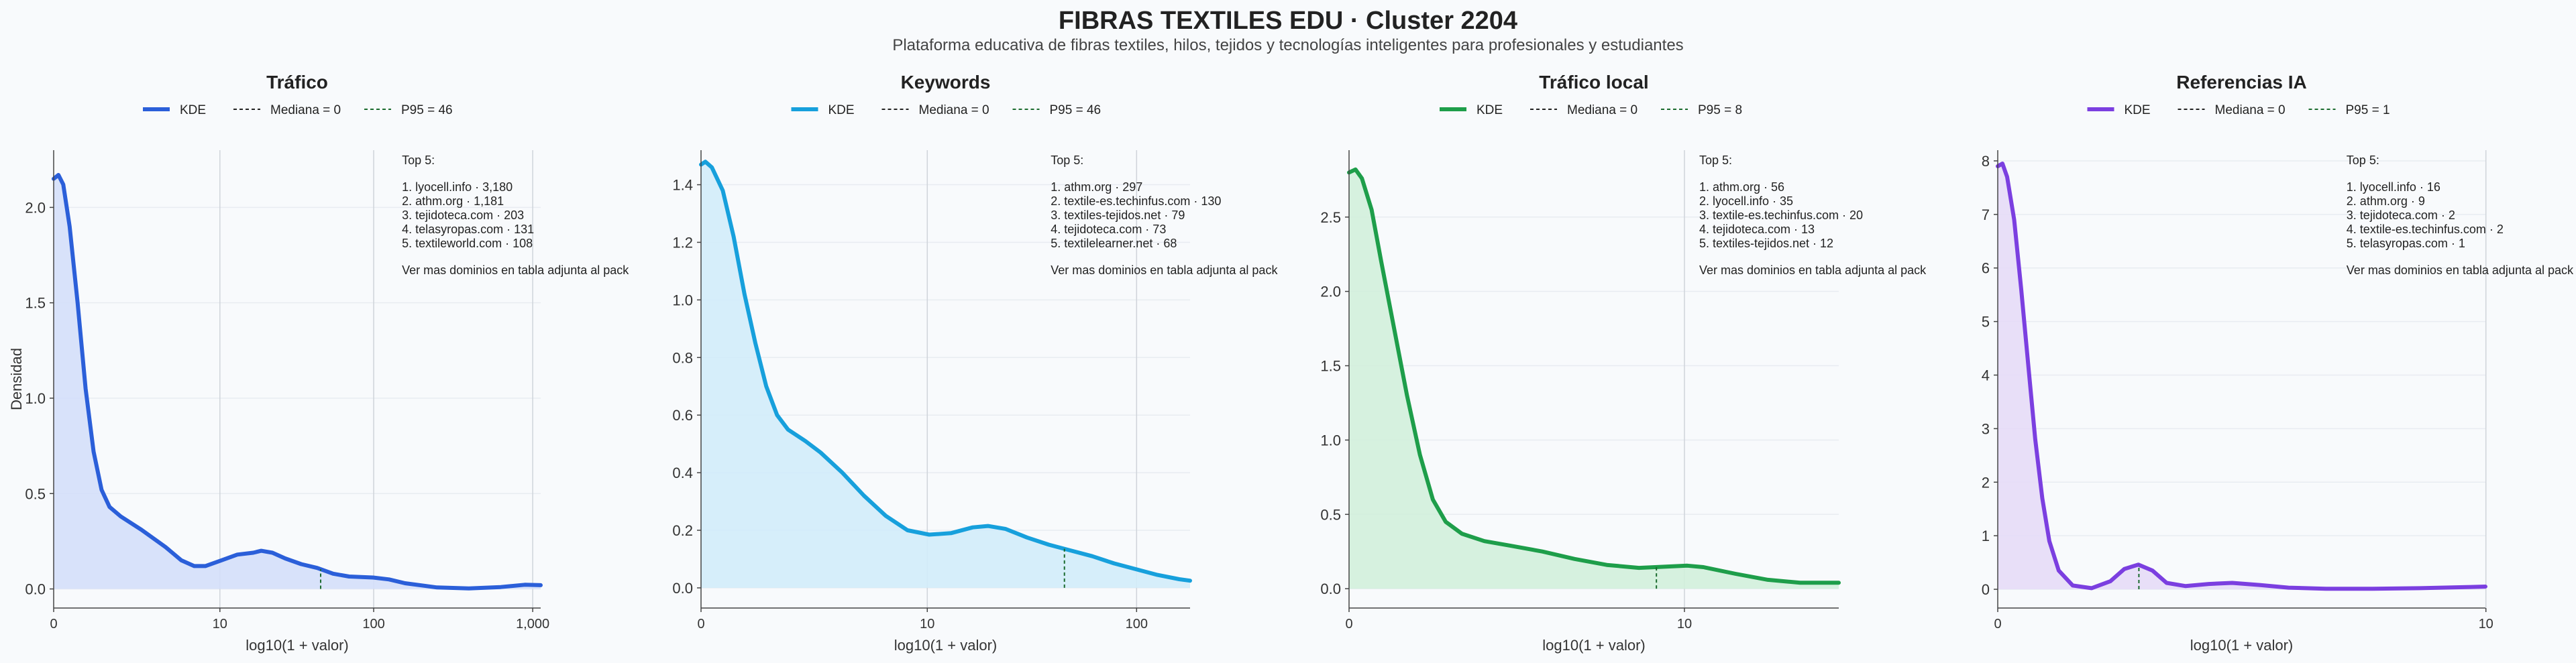  What do you see at coordinates (1741, 187) in the screenshot?
I see `top5-item: 1. athm.org · 56` at bounding box center [1741, 187].